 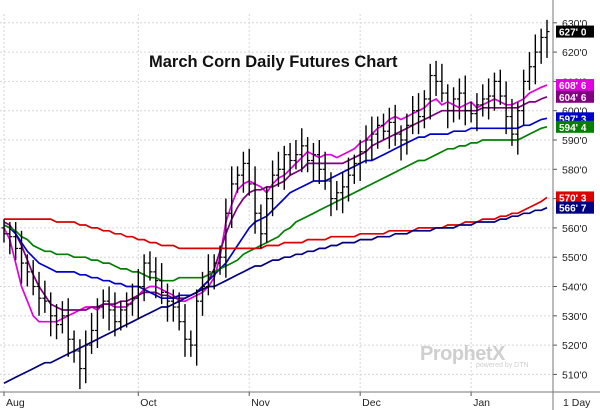 What do you see at coordinates (575, 53) in the screenshot?
I see `y-tick-label: 620'0` at bounding box center [575, 53].